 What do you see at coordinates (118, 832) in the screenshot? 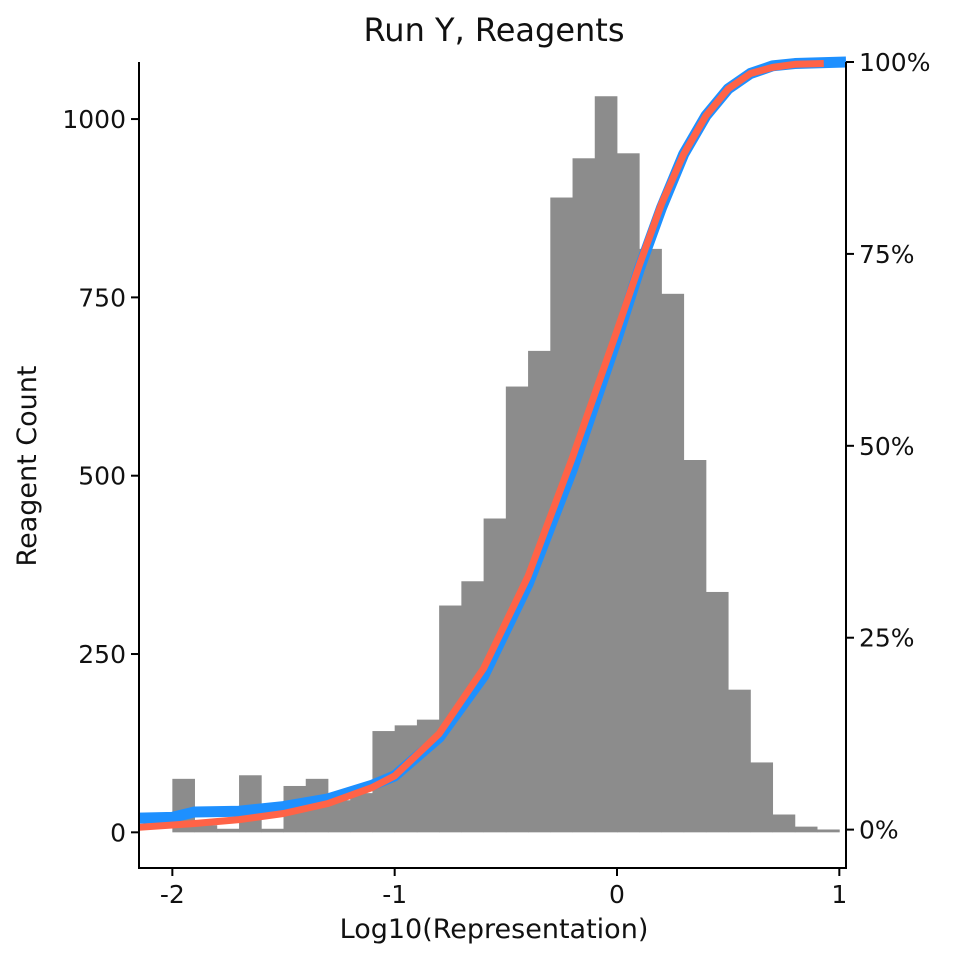
I see `y-tick-label: 0` at bounding box center [118, 832].